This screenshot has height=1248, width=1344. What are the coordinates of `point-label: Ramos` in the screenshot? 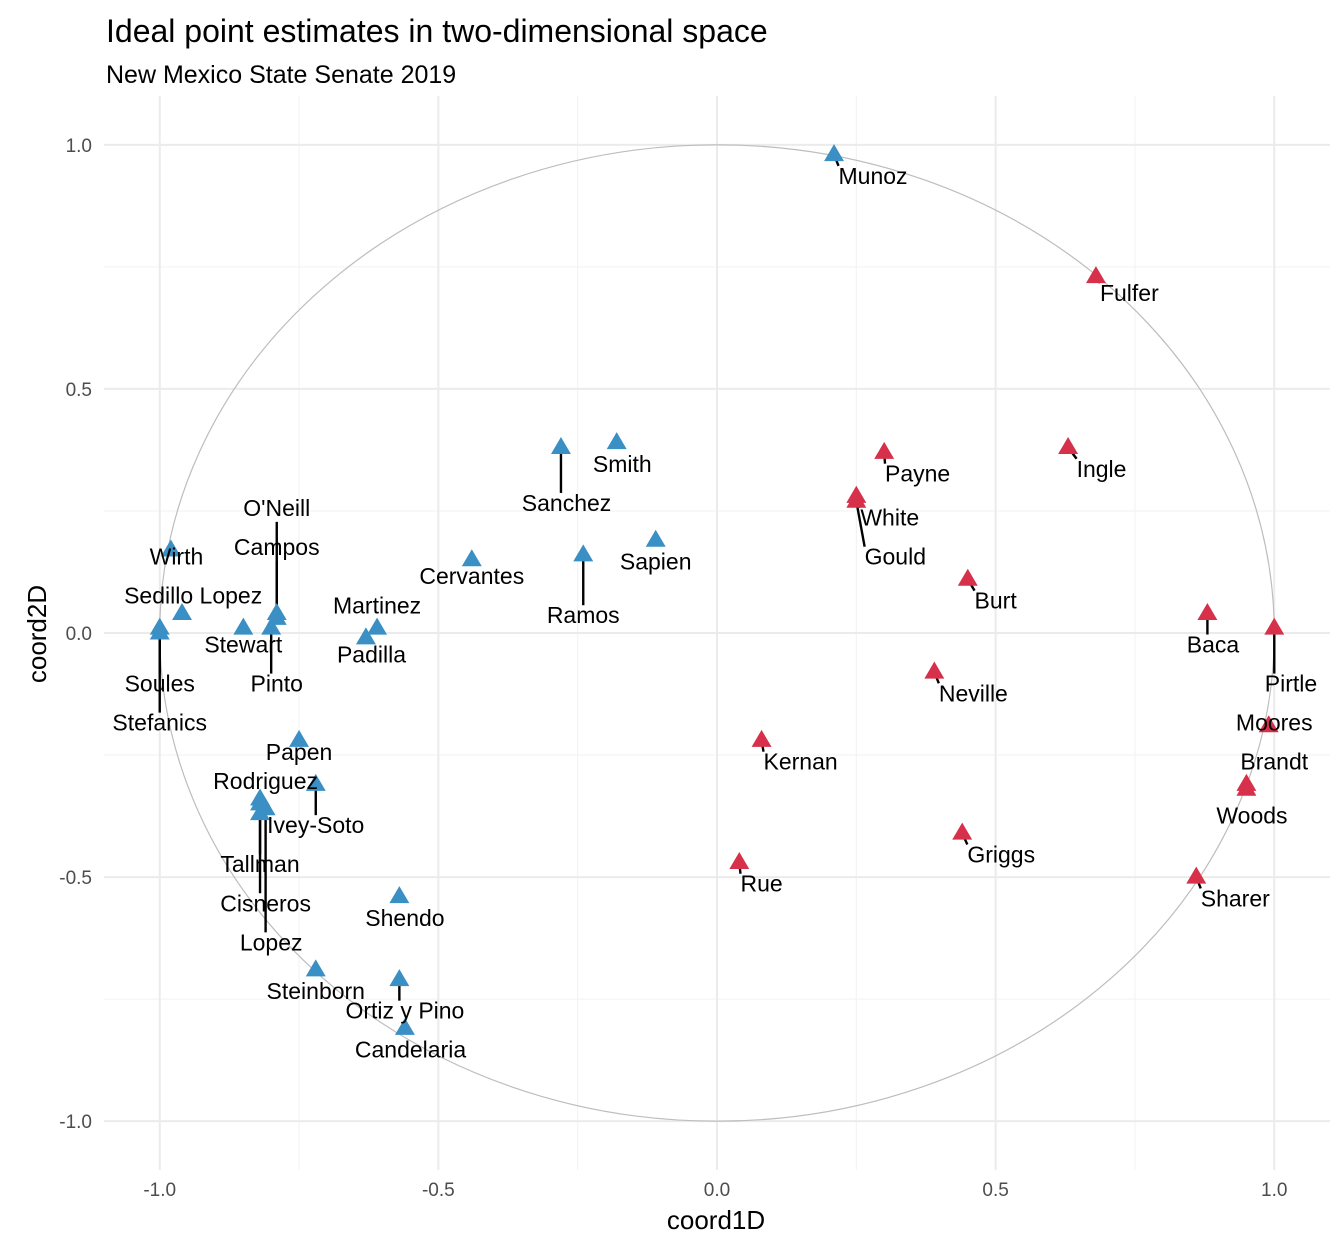 It's located at (583, 615).